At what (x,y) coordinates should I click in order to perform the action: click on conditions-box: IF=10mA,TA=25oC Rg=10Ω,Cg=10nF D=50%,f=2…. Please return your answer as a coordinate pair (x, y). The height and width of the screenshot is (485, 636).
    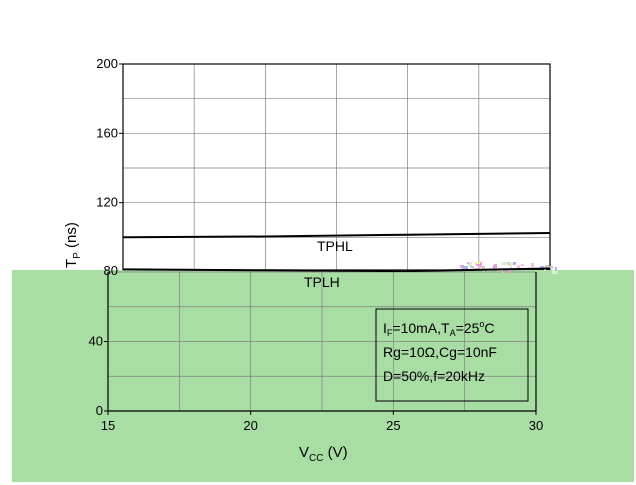
    Looking at the image, I should click on (452, 355).